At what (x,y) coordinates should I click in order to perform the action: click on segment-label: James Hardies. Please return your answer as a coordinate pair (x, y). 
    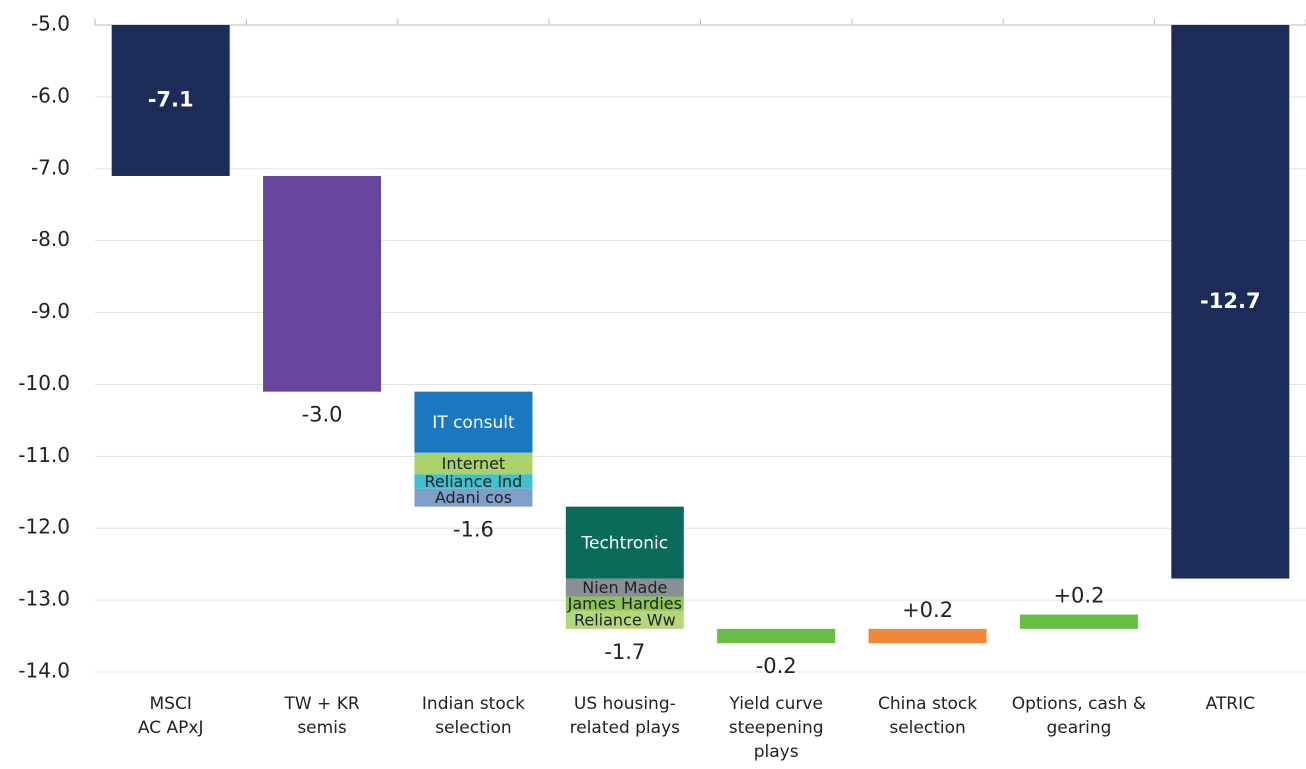
    Looking at the image, I should click on (624, 603).